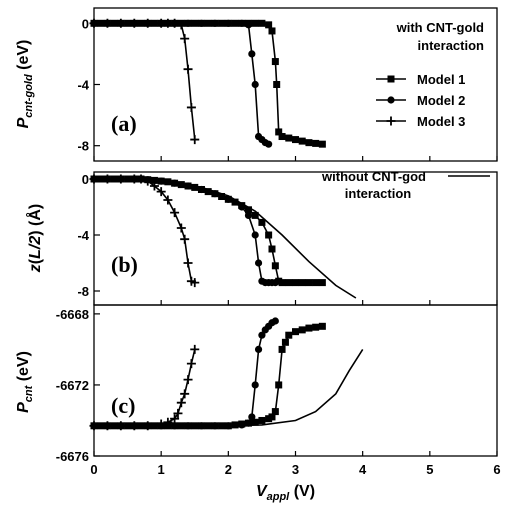 This screenshot has height=517, width=513. What do you see at coordinates (124, 123) in the screenshot?
I see `panel-a-letter: (a)` at bounding box center [124, 123].